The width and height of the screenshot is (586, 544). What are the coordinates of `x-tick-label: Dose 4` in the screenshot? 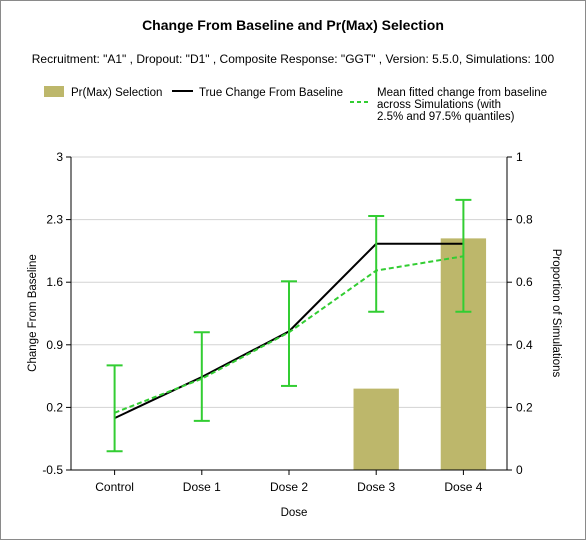 It's located at (463, 487).